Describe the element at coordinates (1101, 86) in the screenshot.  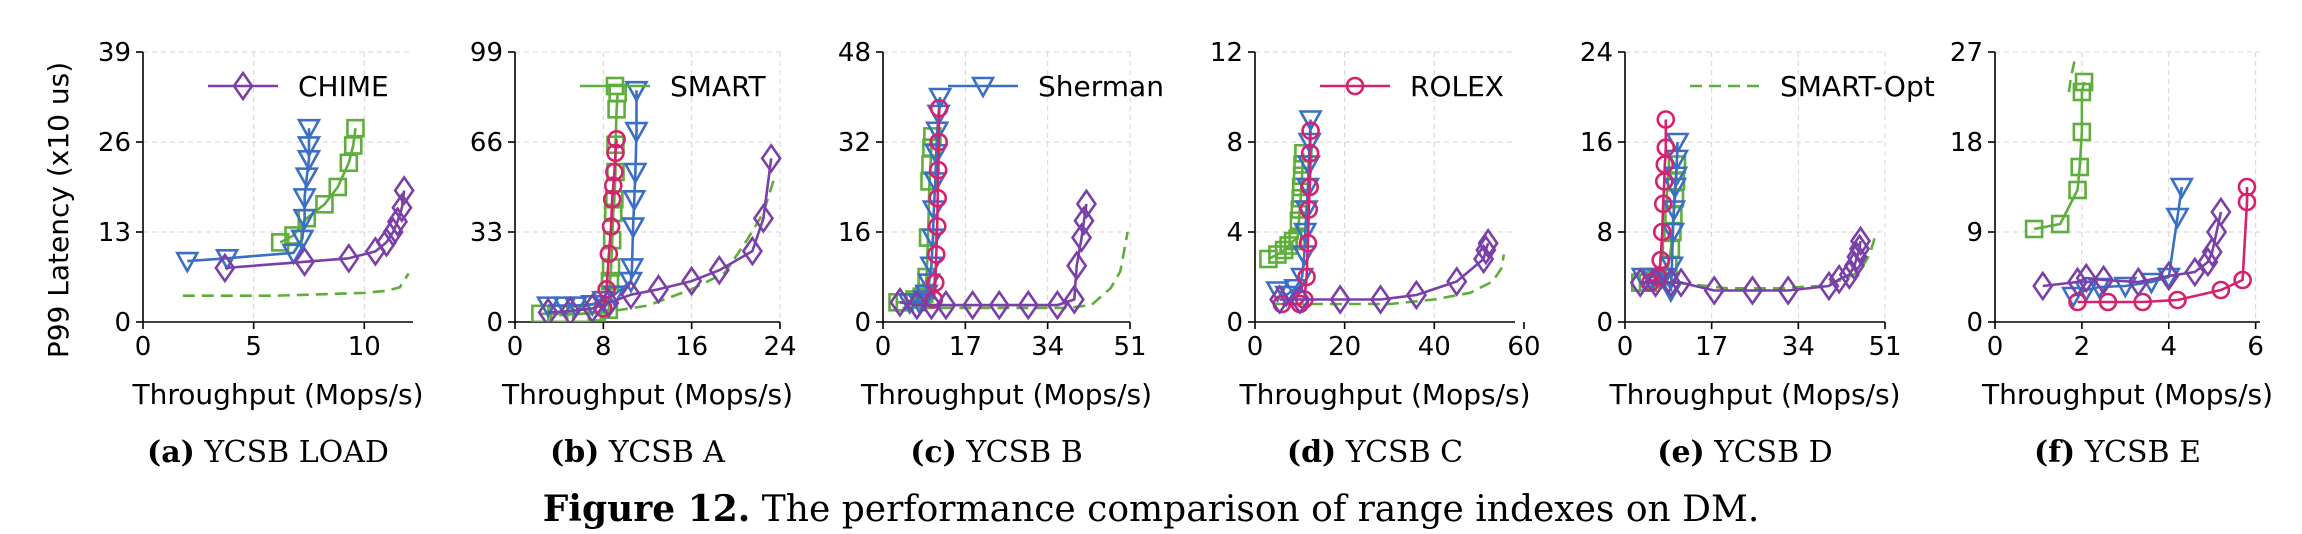
I see `legend-label: Sherman` at that location.